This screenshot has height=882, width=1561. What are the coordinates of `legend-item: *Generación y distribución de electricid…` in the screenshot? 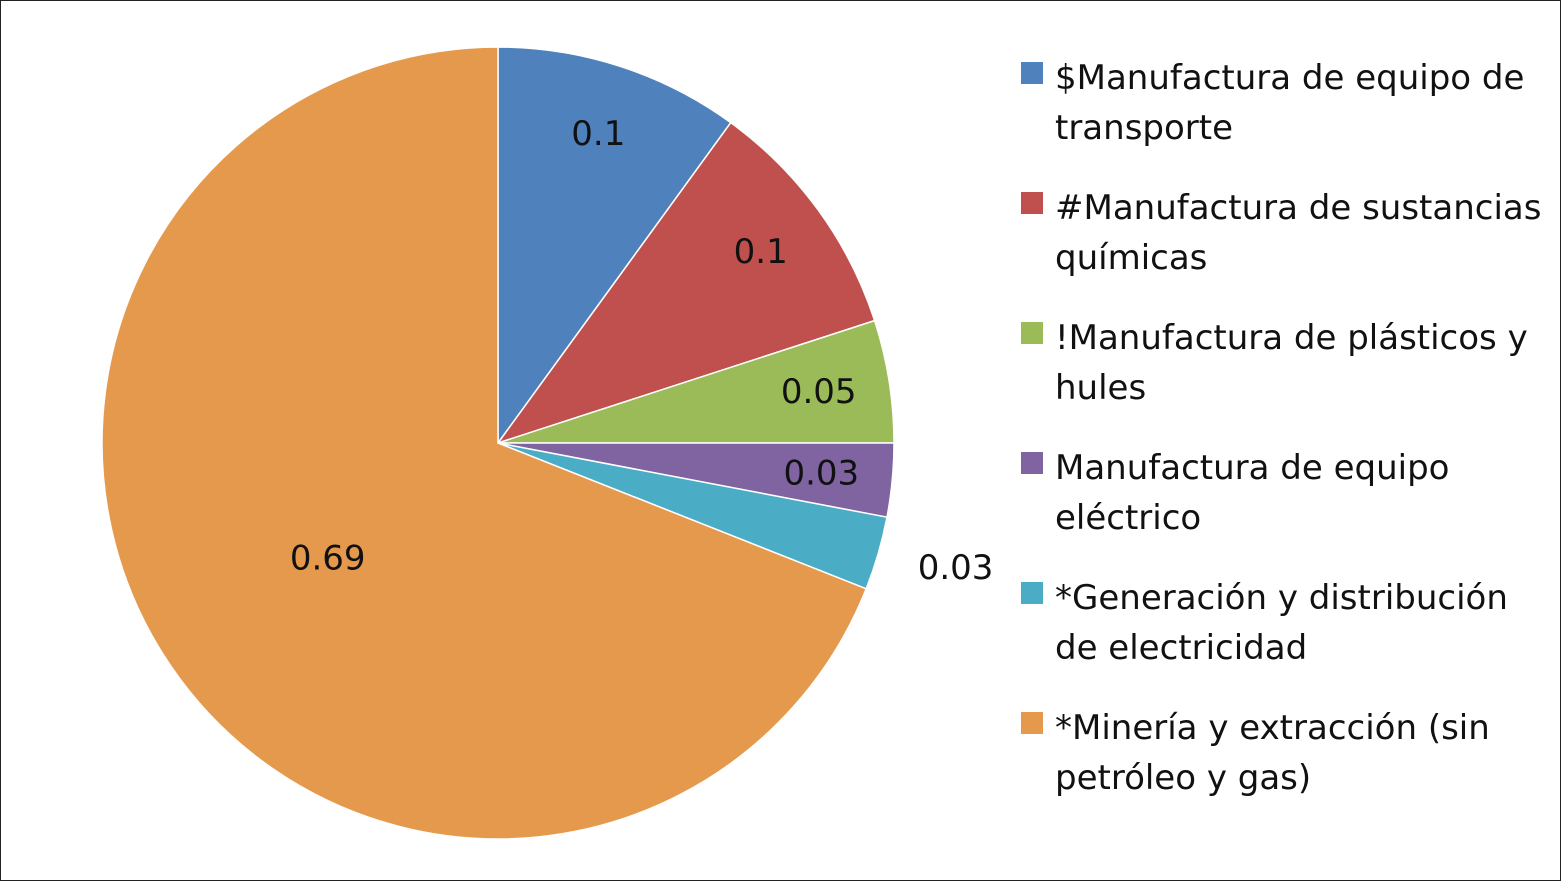 It's located at (1286, 624).